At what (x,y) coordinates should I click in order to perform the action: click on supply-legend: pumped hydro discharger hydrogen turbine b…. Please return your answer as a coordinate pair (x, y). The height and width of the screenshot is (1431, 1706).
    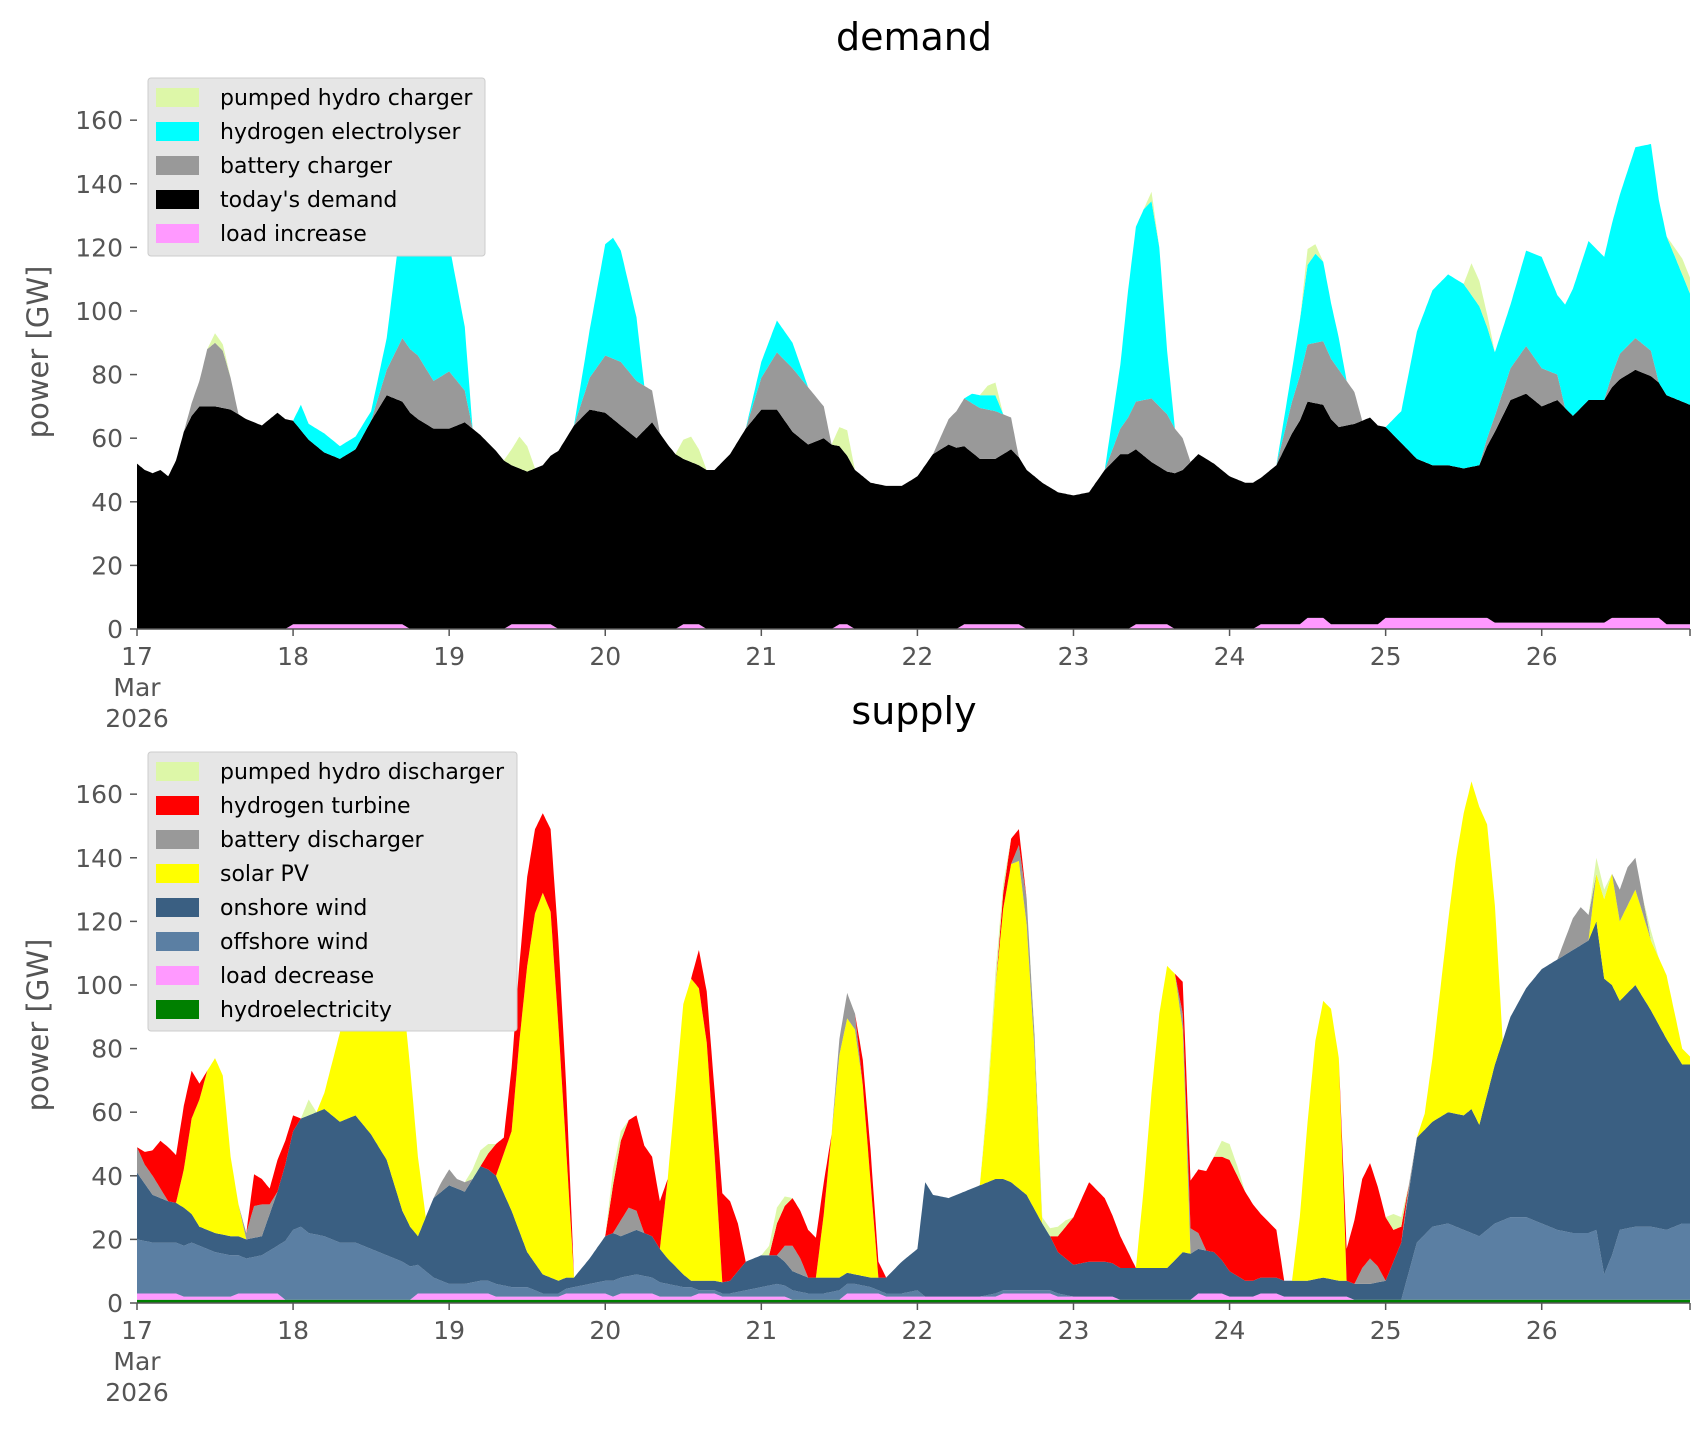
    Looking at the image, I should click on (332, 891).